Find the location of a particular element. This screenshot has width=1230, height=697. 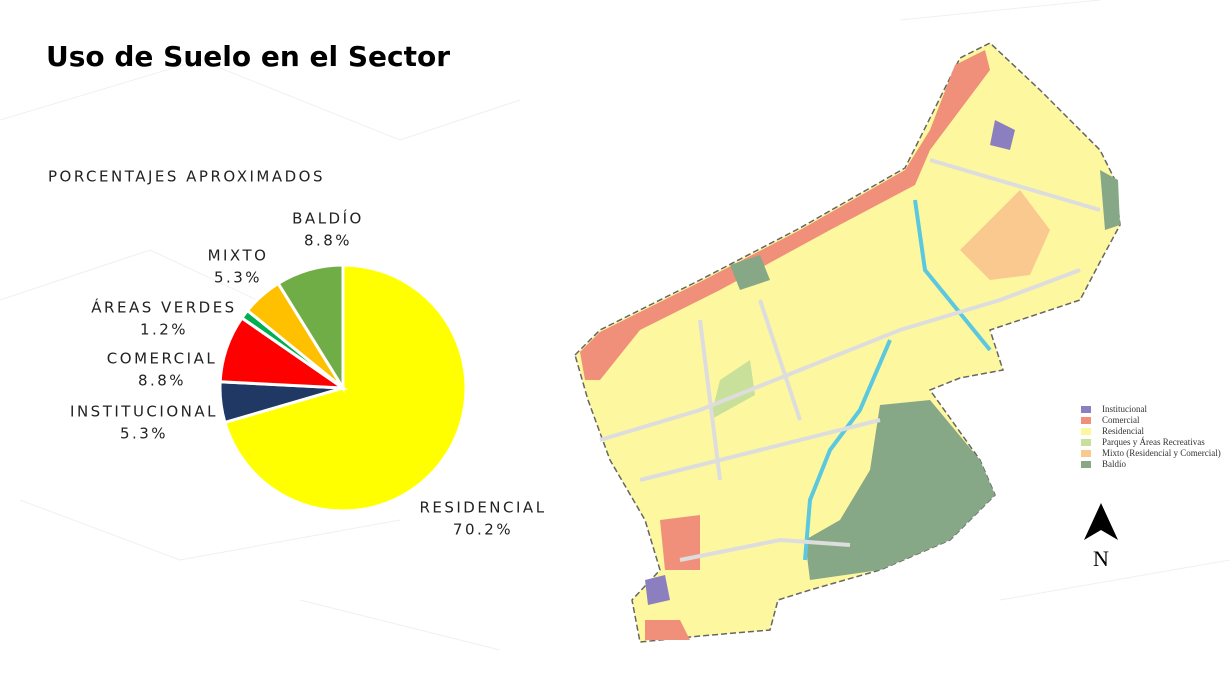

north-arrow is located at coordinates (1101, 521).